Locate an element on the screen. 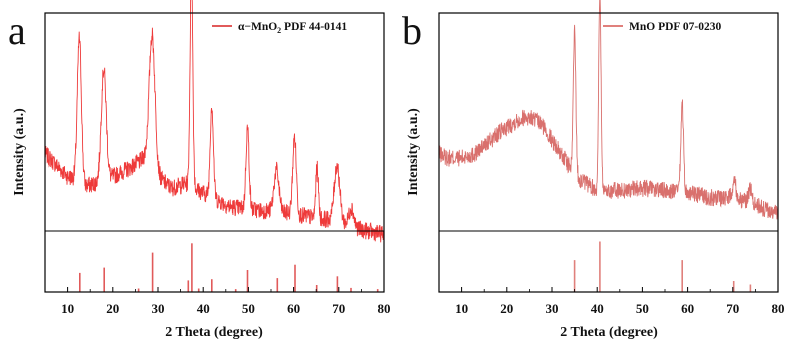 Image resolution: width=788 pixels, height=347 pixels. reference-pattern-b is located at coordinates (662, 266).